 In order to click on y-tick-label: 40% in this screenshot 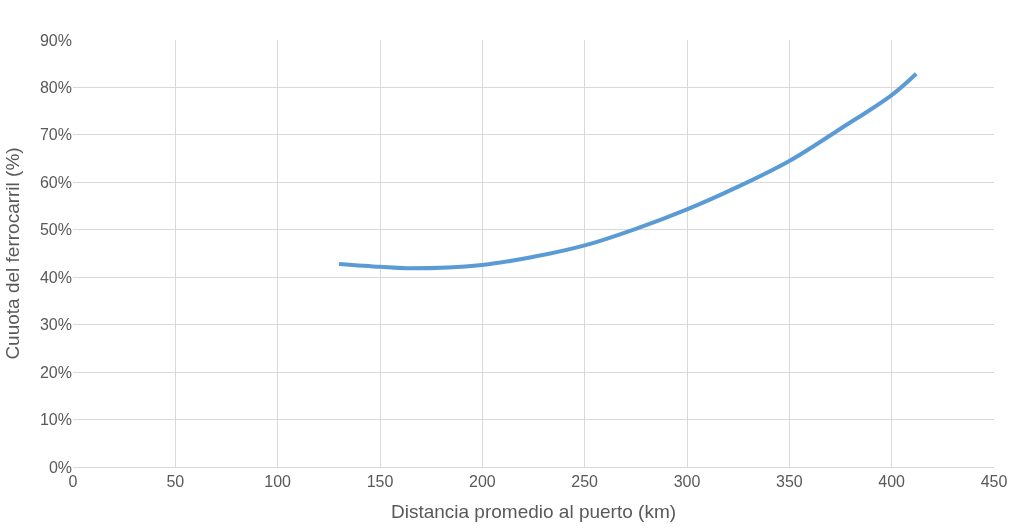, I will do `click(55, 277)`.